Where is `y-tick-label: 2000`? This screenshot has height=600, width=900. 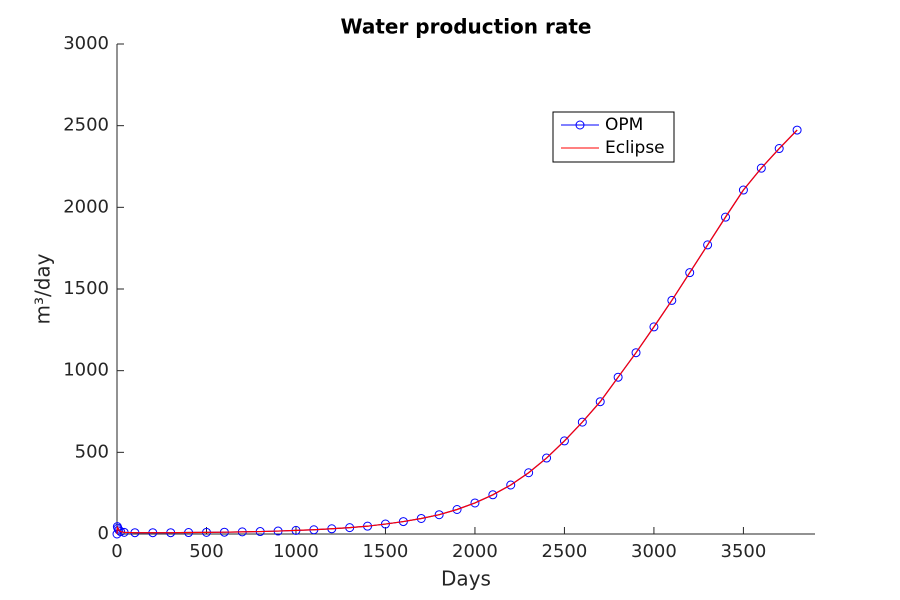 y-tick-label: 2000 is located at coordinates (86, 206).